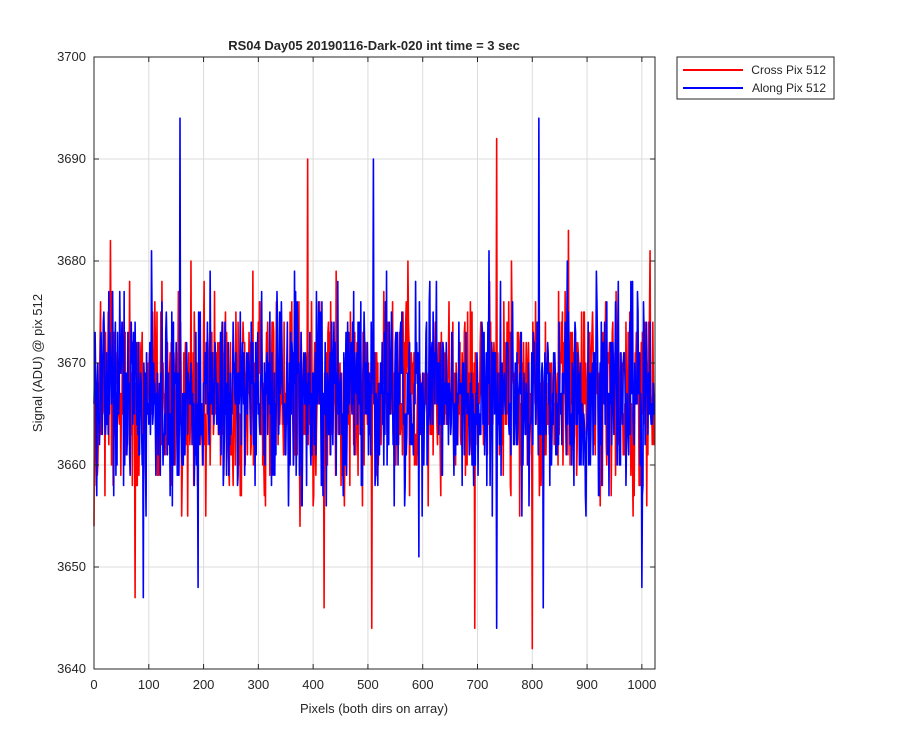 The width and height of the screenshot is (900, 755). What do you see at coordinates (368, 684) in the screenshot?
I see `x-tick-label: 500` at bounding box center [368, 684].